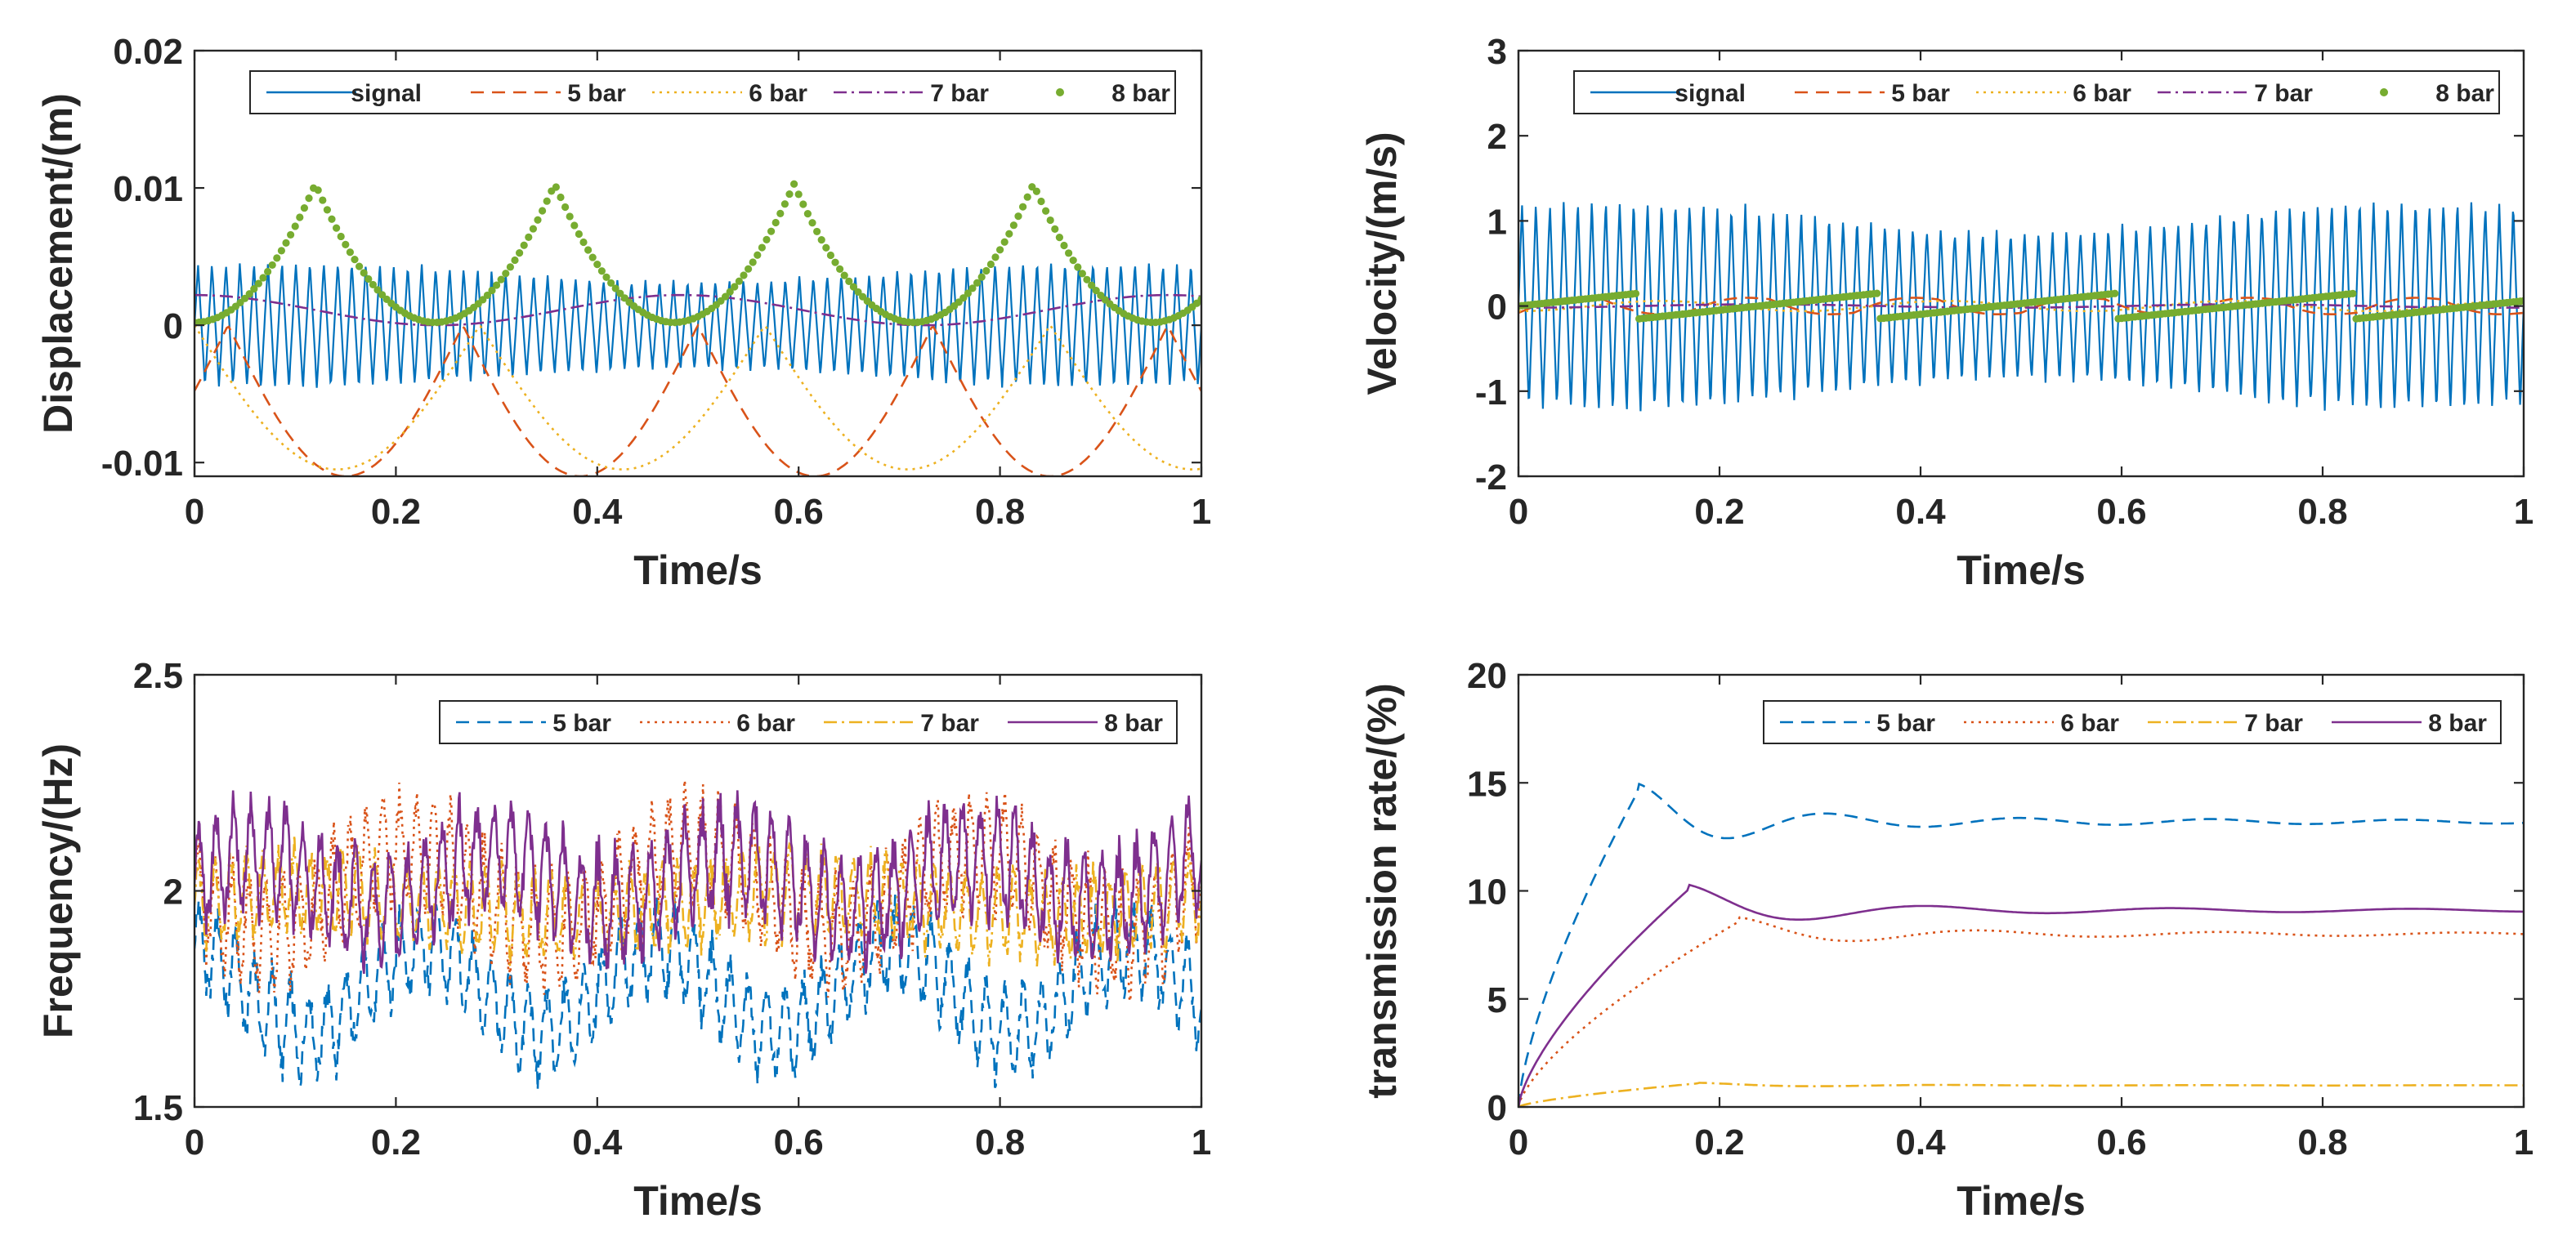 This screenshot has width=2576, height=1254. What do you see at coordinates (344, 93) in the screenshot?
I see `legend-entry-signal: signal` at bounding box center [344, 93].